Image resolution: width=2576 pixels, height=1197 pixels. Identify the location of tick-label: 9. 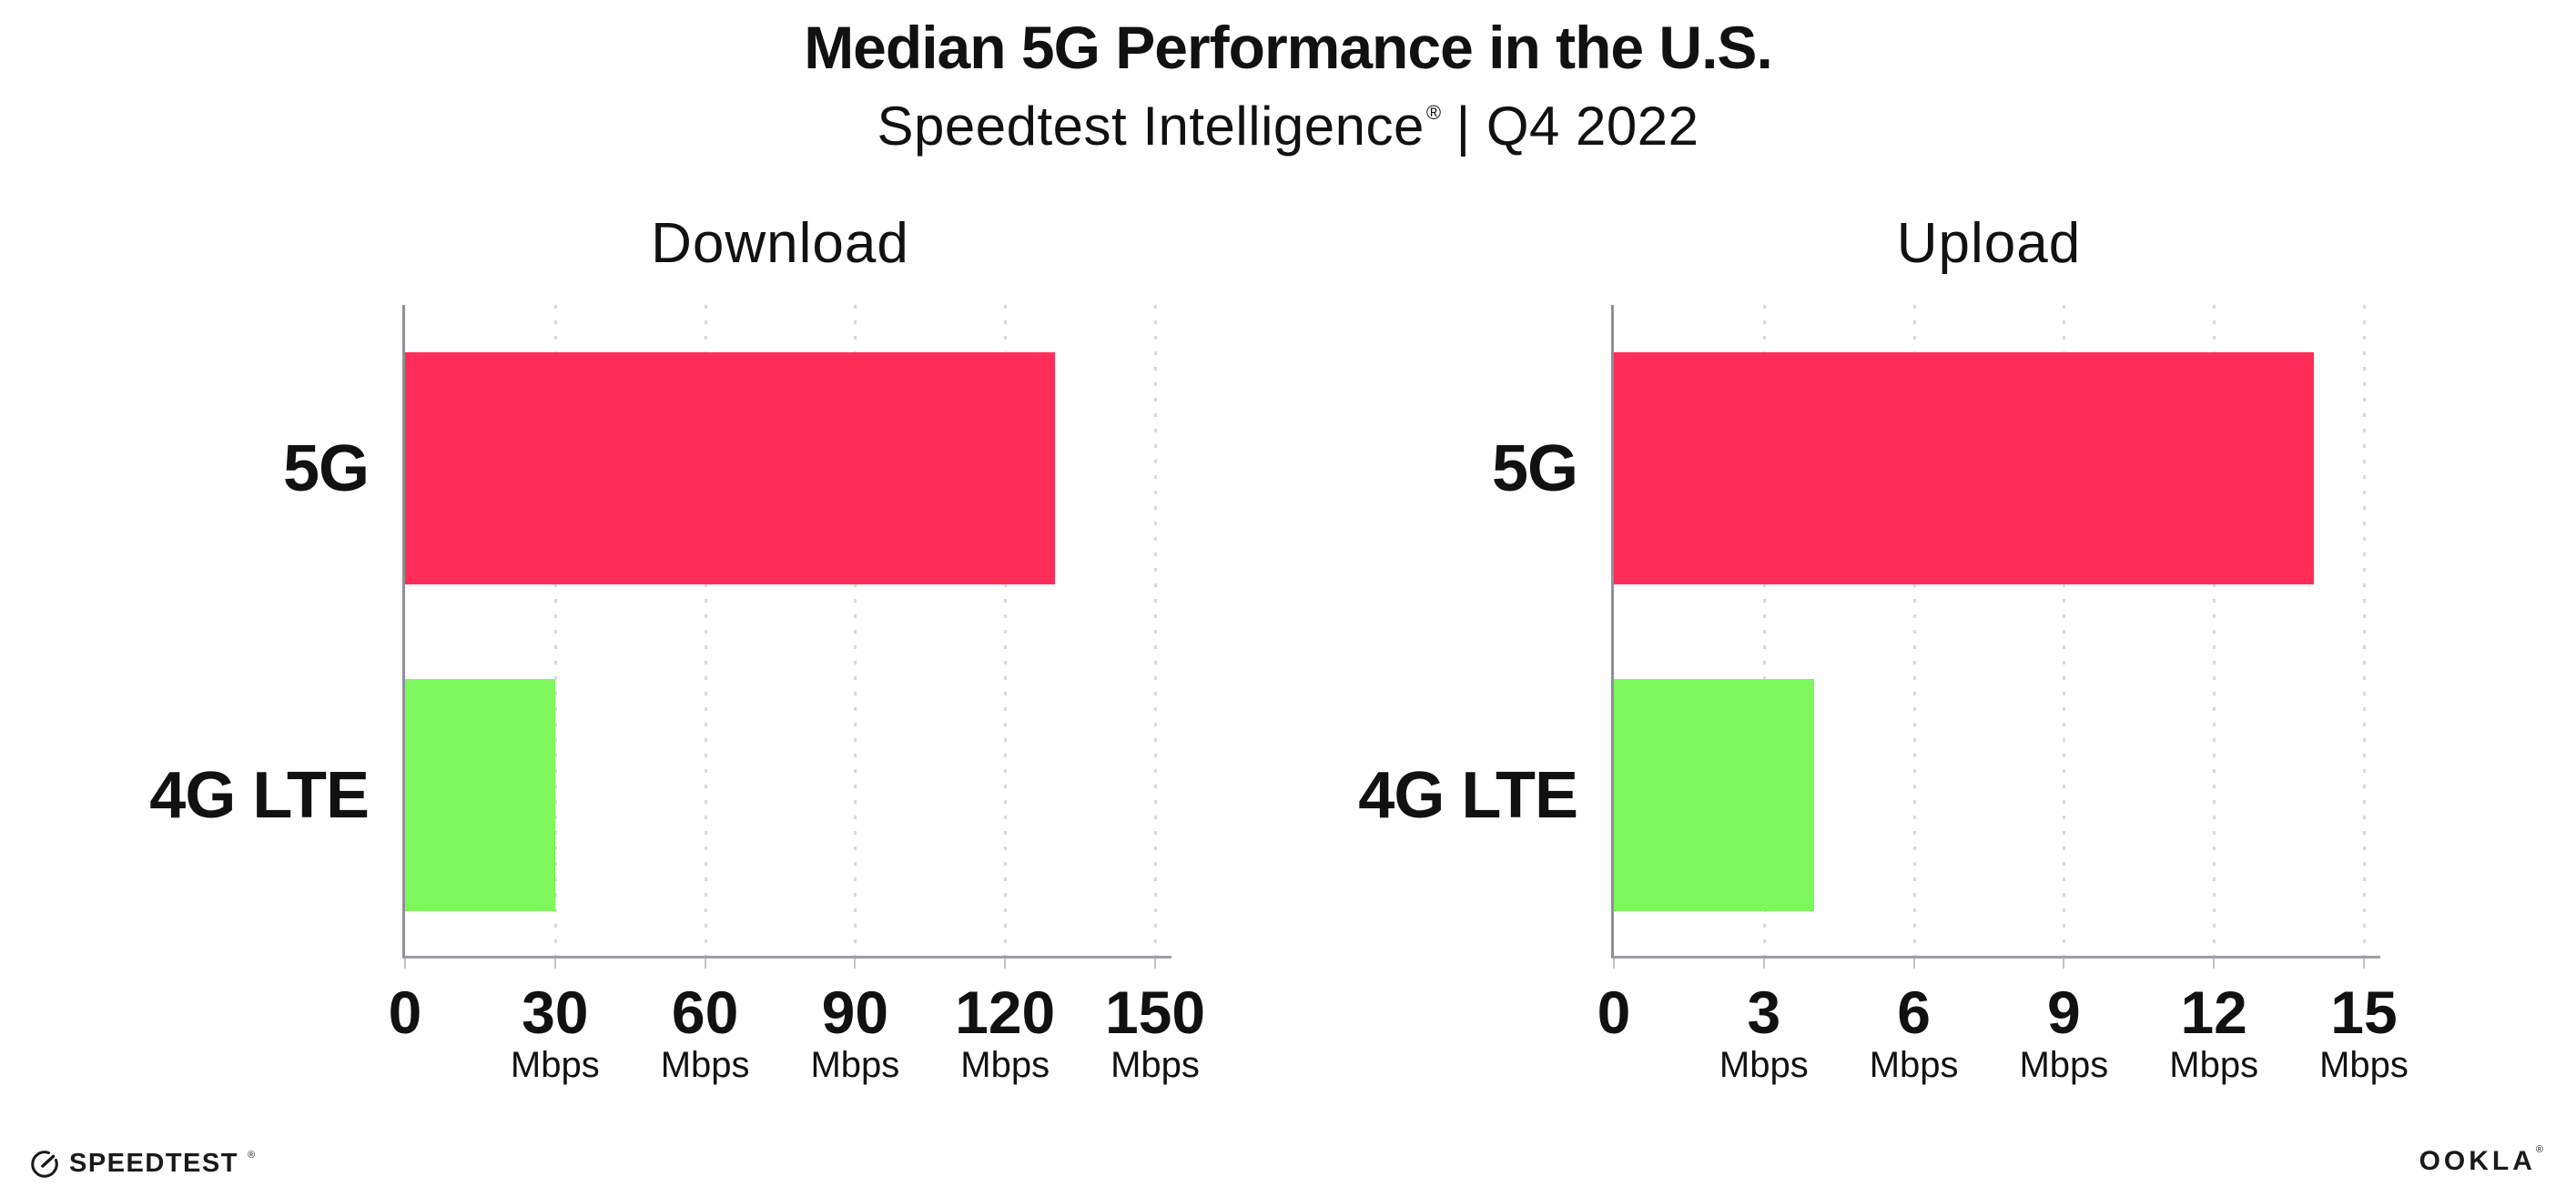
(2064, 1012).